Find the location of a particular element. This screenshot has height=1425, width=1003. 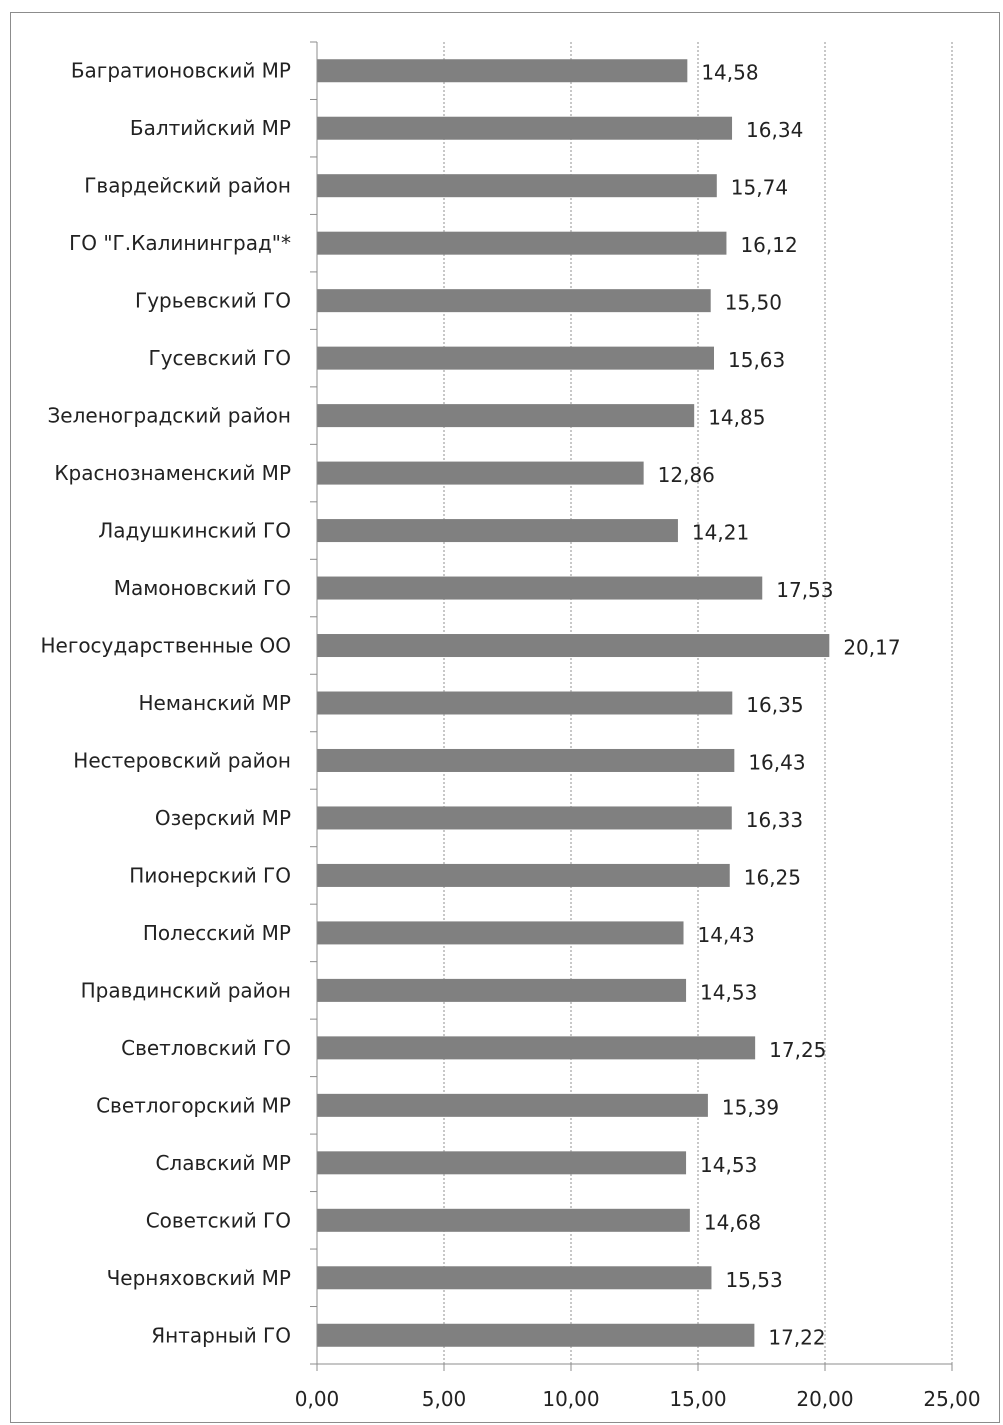

category-label: Светловский ГО is located at coordinates (206, 1048).